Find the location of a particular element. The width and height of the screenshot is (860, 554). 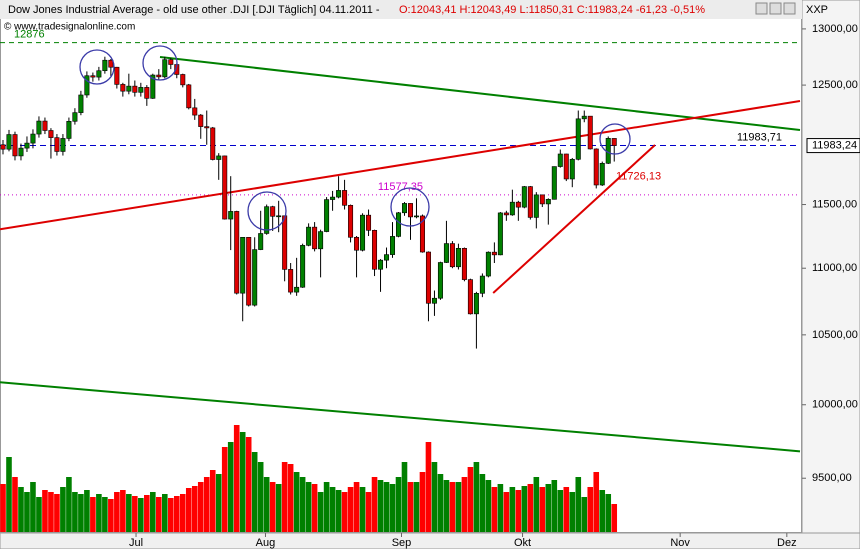

x-tick-label: Dez is located at coordinates (787, 543).